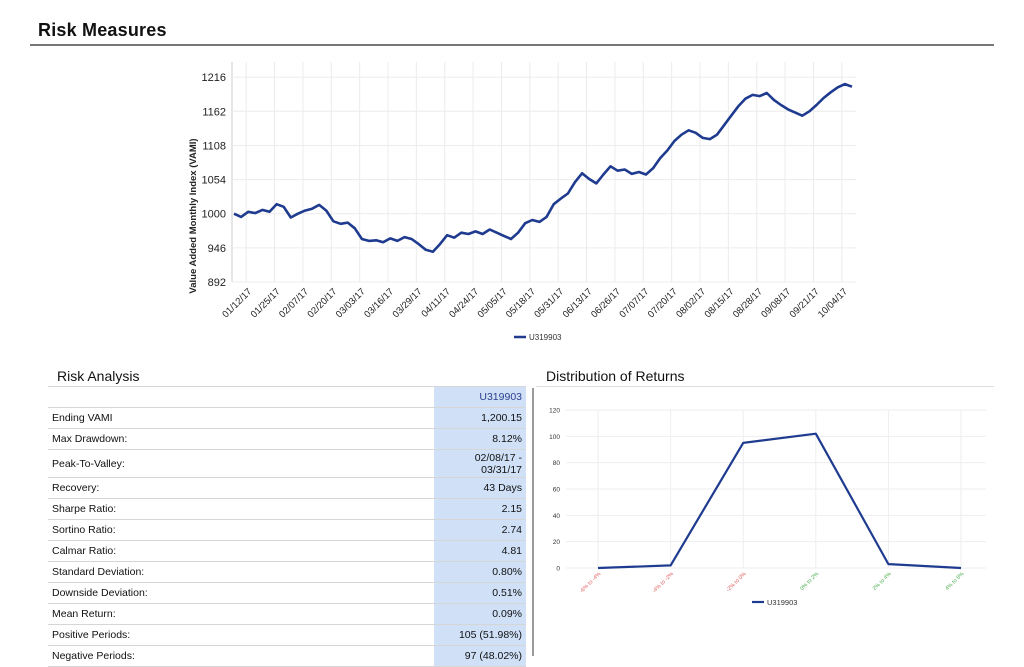  I want to click on distribution-legend: U319903, so click(774, 602).